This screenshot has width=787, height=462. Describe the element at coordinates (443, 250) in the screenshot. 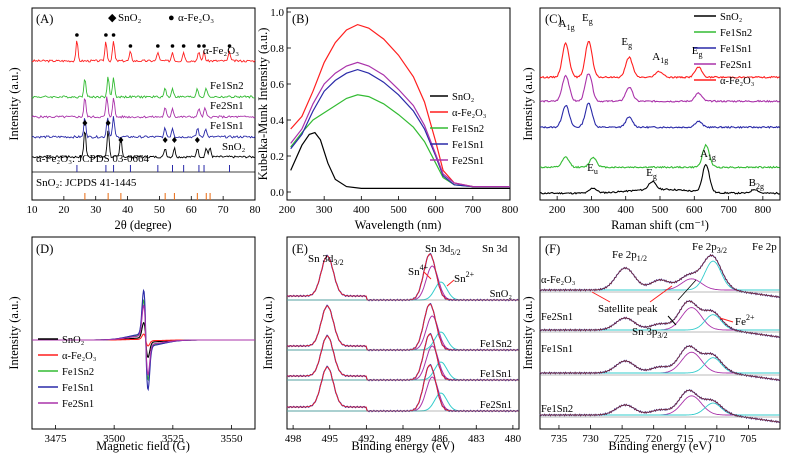

I see `sn3d52-label: Sn 3d5/2` at that location.